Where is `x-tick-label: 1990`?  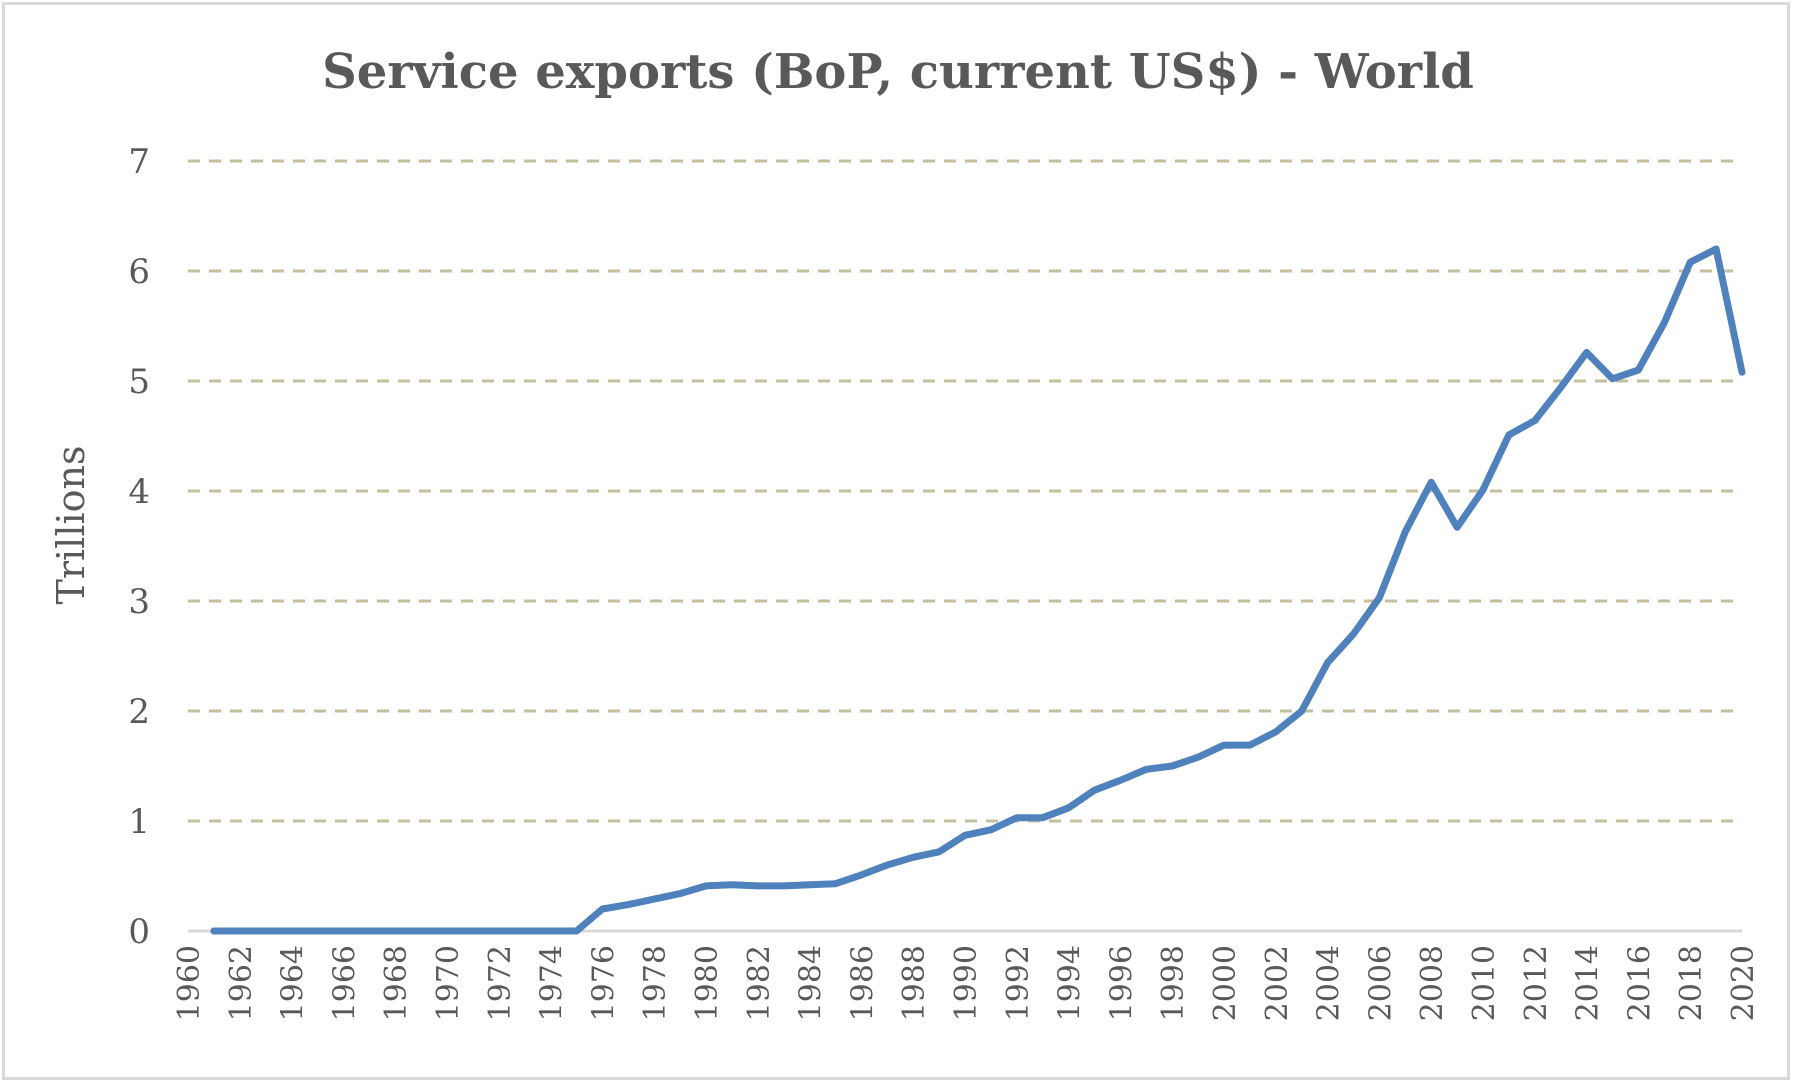 x-tick-label: 1990 is located at coordinates (966, 983).